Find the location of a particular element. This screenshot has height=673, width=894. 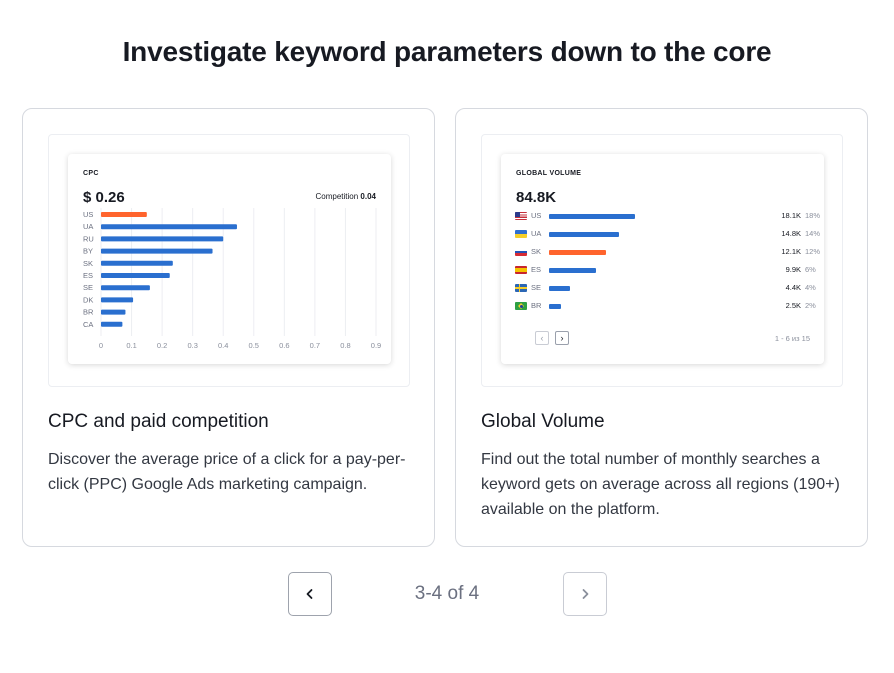

volume-percent: 2% is located at coordinates (810, 305).